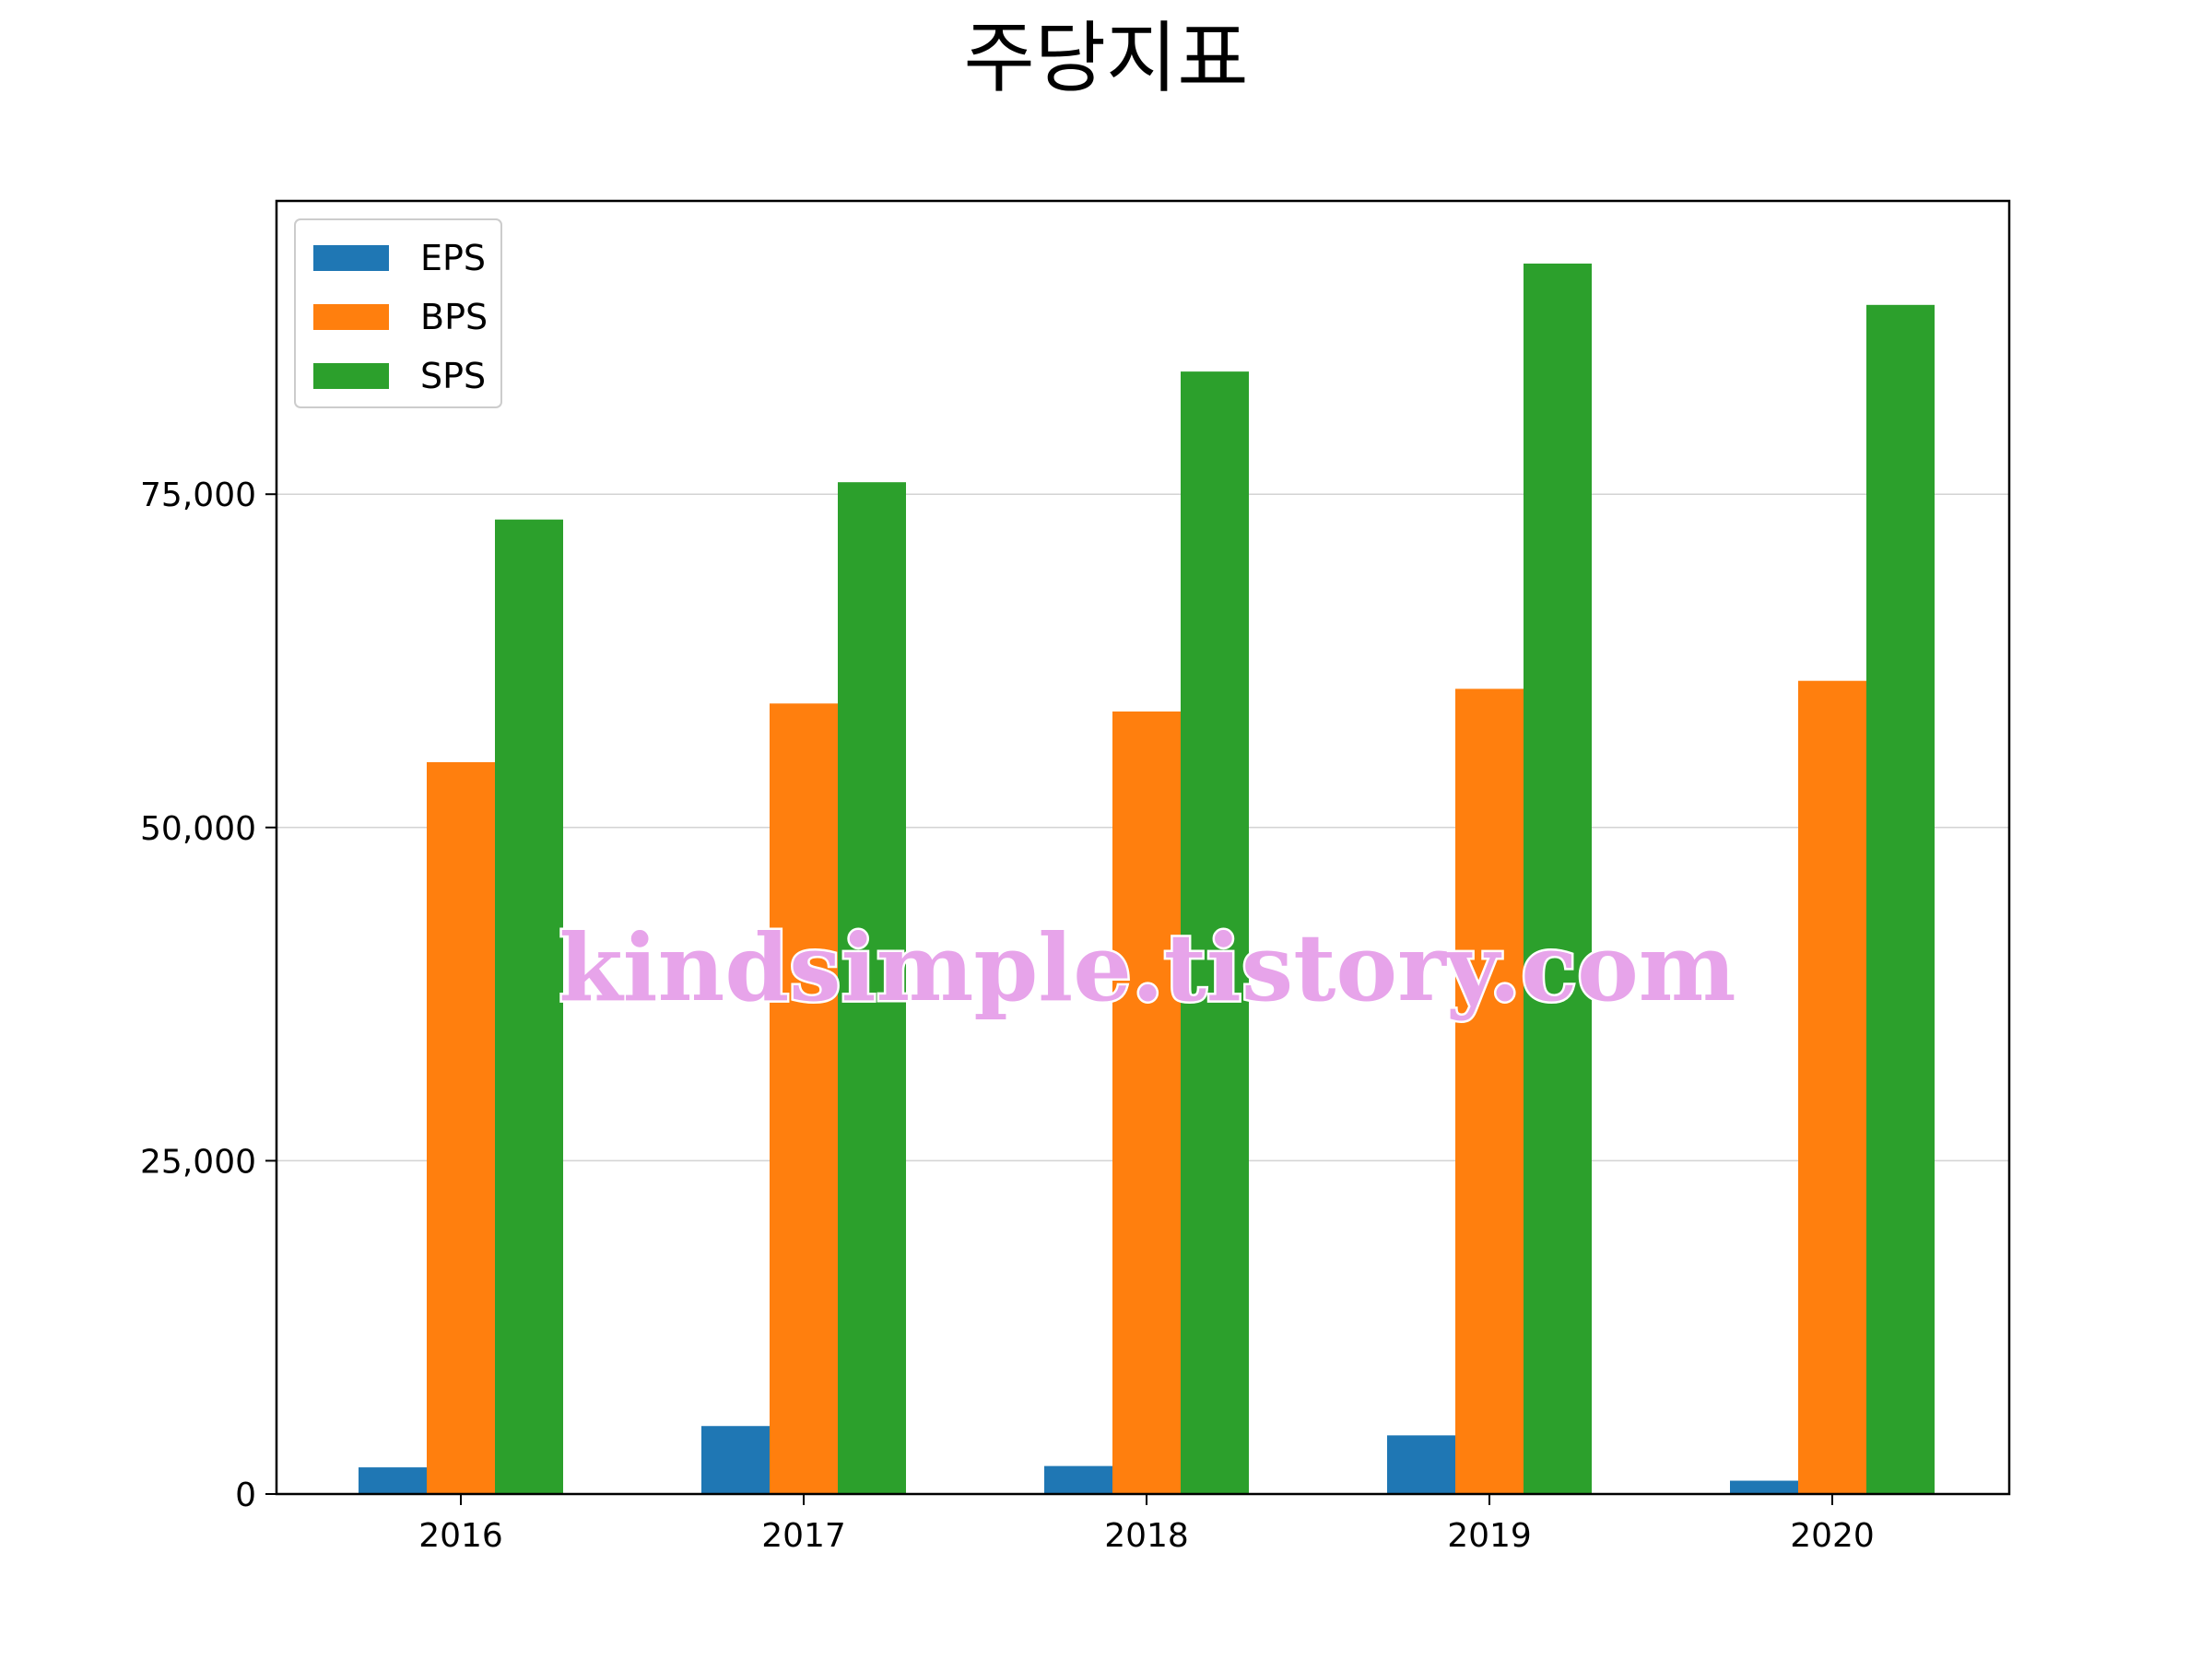  What do you see at coordinates (1489, 1536) in the screenshot?
I see `x-tick-label: 2019` at bounding box center [1489, 1536].